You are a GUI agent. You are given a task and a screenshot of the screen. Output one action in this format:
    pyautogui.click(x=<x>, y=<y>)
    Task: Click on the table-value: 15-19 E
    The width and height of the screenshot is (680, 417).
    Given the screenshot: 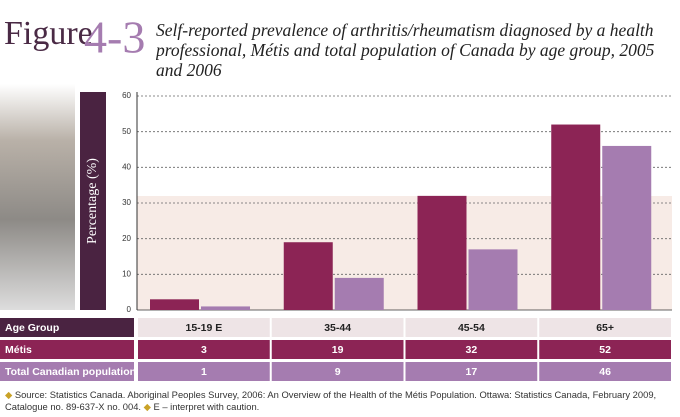 What is the action you would take?
    pyautogui.click(x=203, y=328)
    